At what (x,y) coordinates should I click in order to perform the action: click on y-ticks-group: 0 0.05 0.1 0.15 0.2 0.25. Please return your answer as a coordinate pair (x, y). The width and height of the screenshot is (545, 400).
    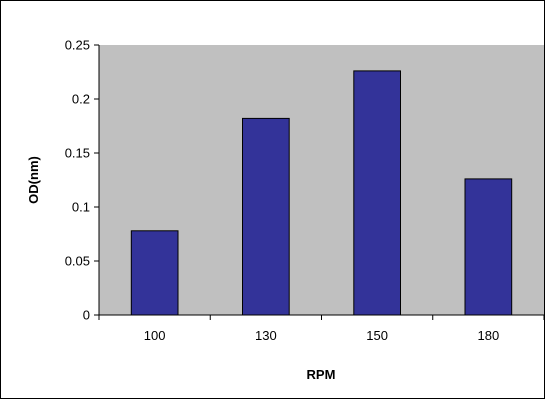
    Looking at the image, I should click on (82, 180).